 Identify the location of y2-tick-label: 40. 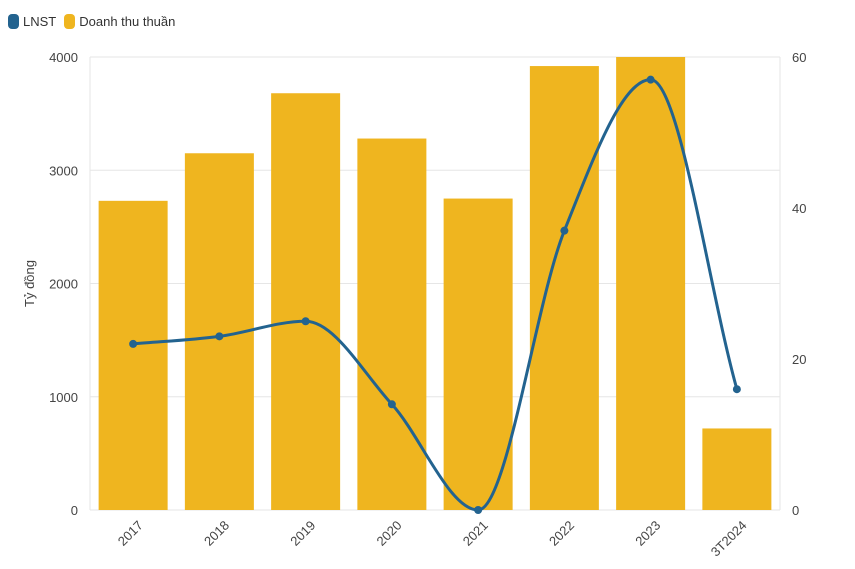
(799, 208).